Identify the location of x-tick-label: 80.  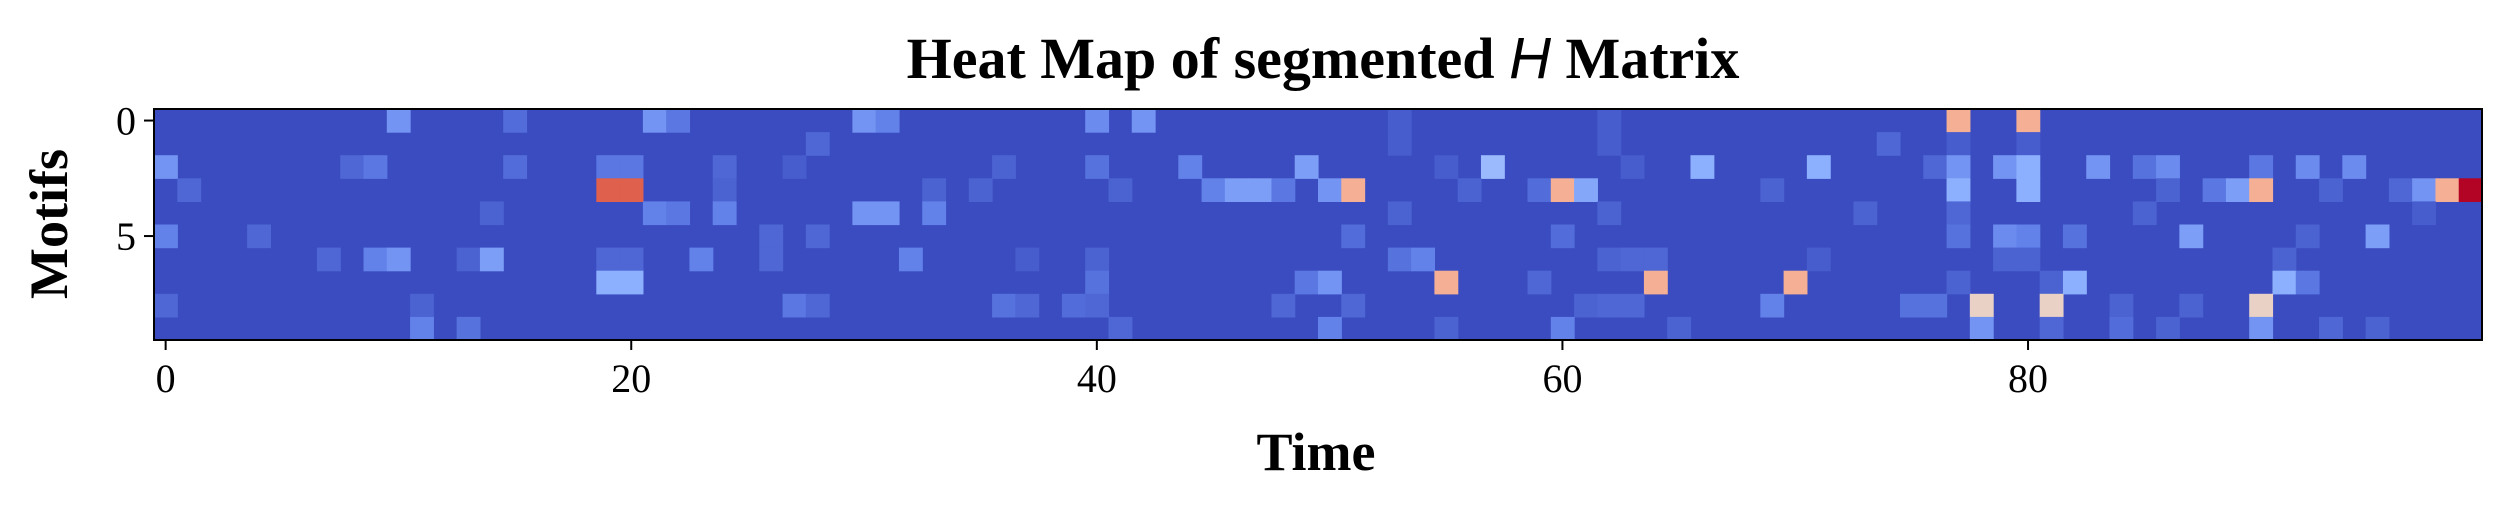
(2028, 378).